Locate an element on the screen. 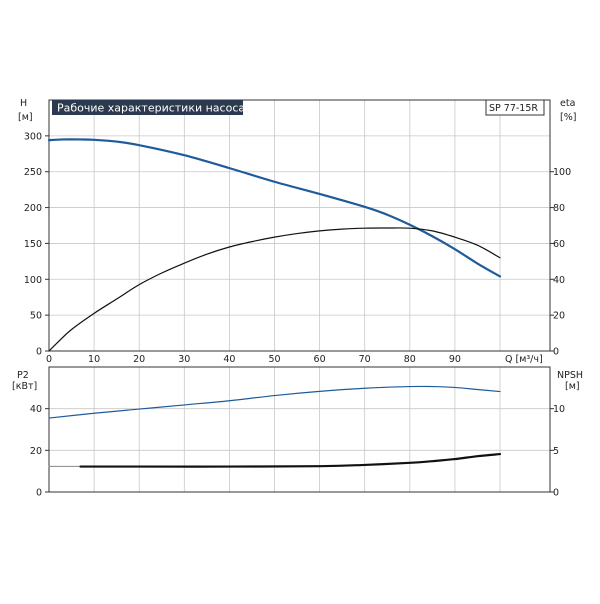 The image size is (600, 604). model-label: SP 77-15R is located at coordinates (513, 108).